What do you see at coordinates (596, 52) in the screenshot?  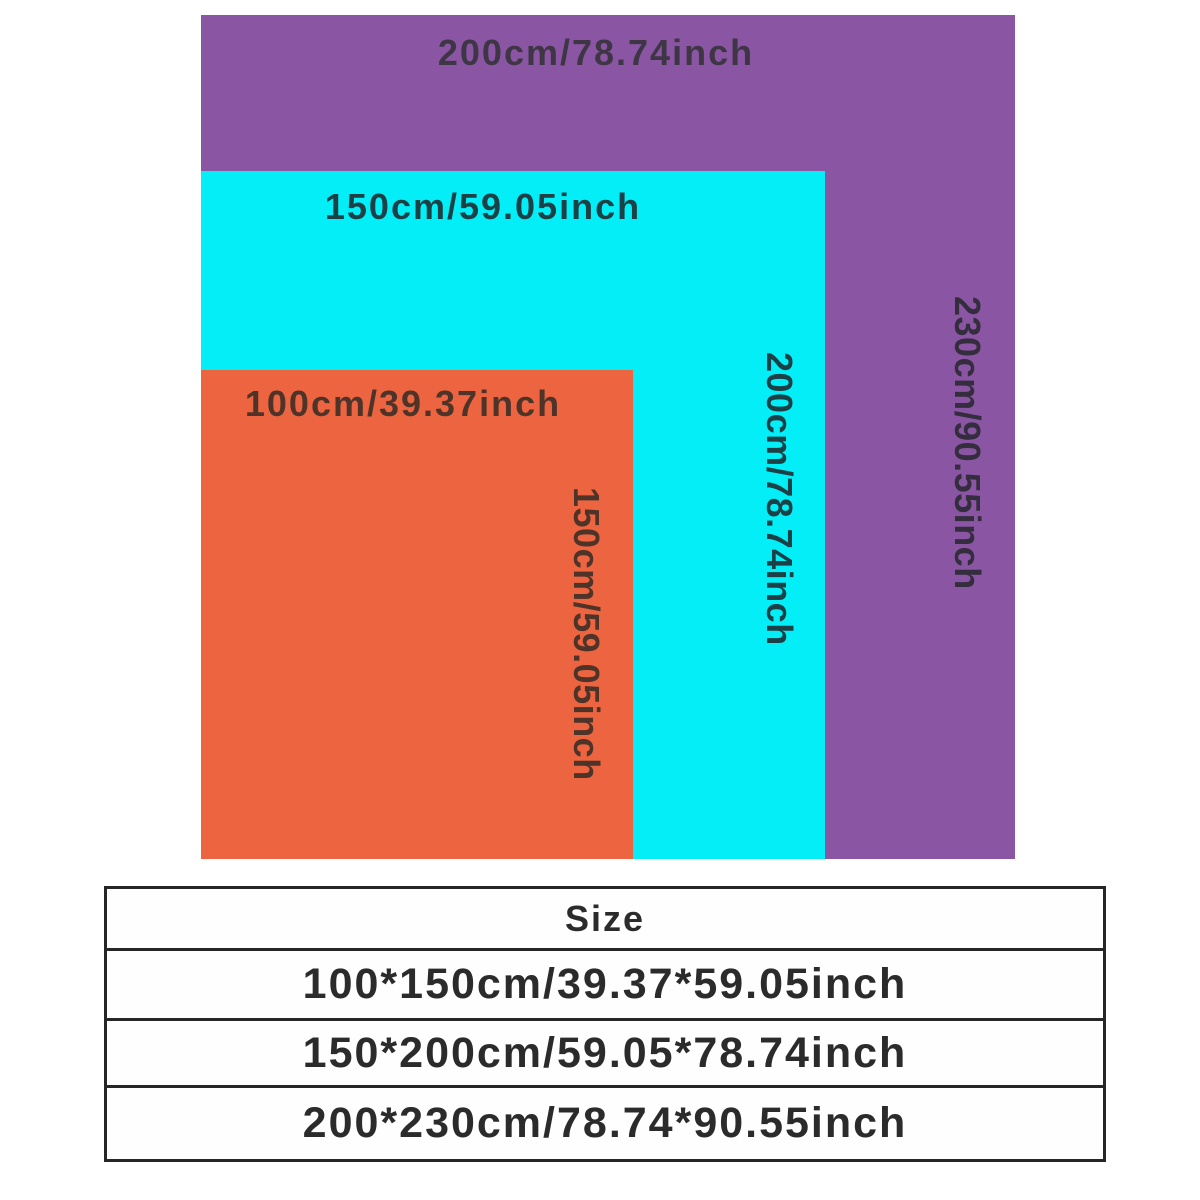 I see `width-label-purple: 200cm/78.74inch` at bounding box center [596, 52].